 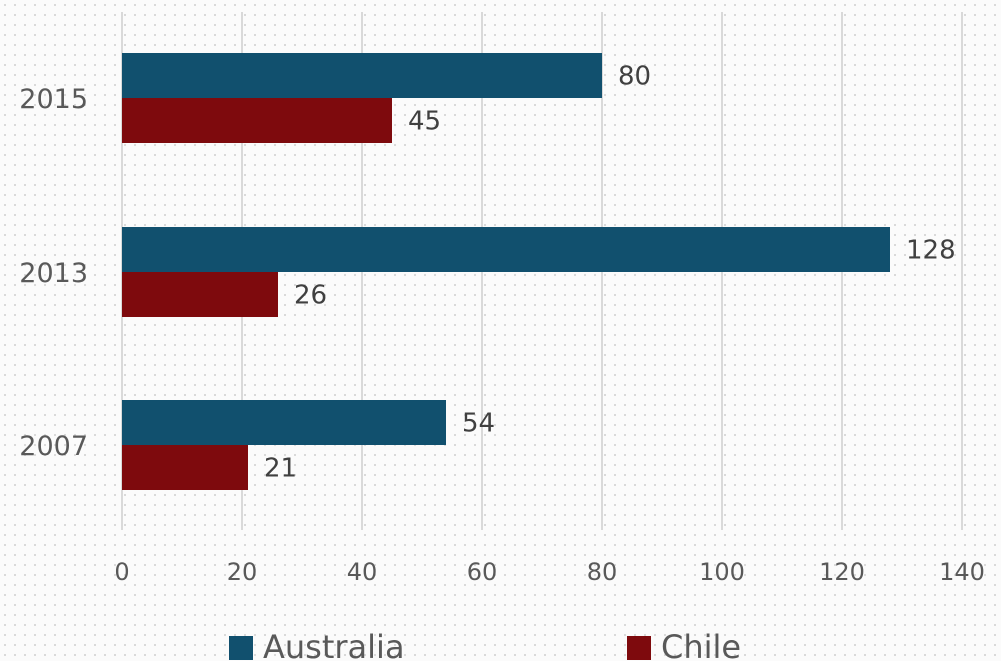 I want to click on bar-australia-2007, so click(x=284, y=422).